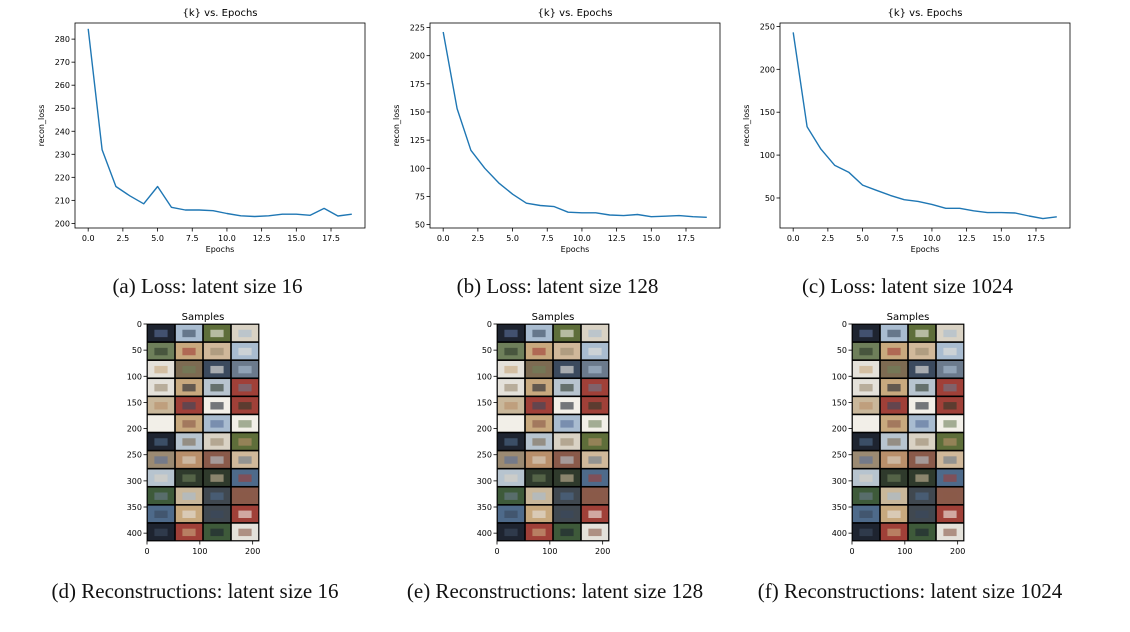 The image size is (1130, 632). Describe the element at coordinates (134, 533) in the screenshot. I see `y-tick-label: 400` at that location.